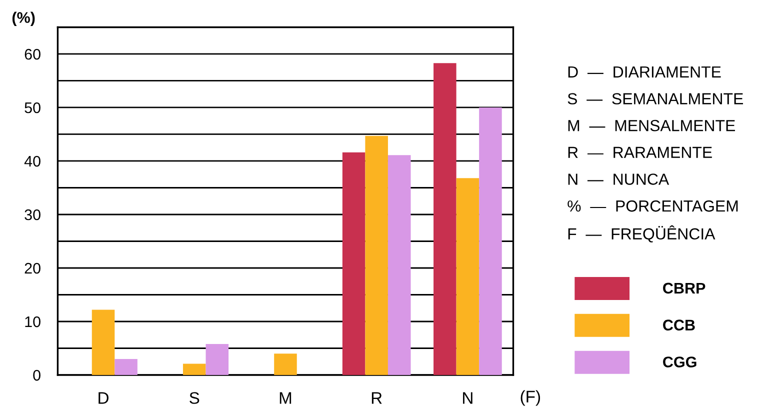 The width and height of the screenshot is (780, 419). I want to click on text: S — SEMANALMENTE, so click(655, 98).